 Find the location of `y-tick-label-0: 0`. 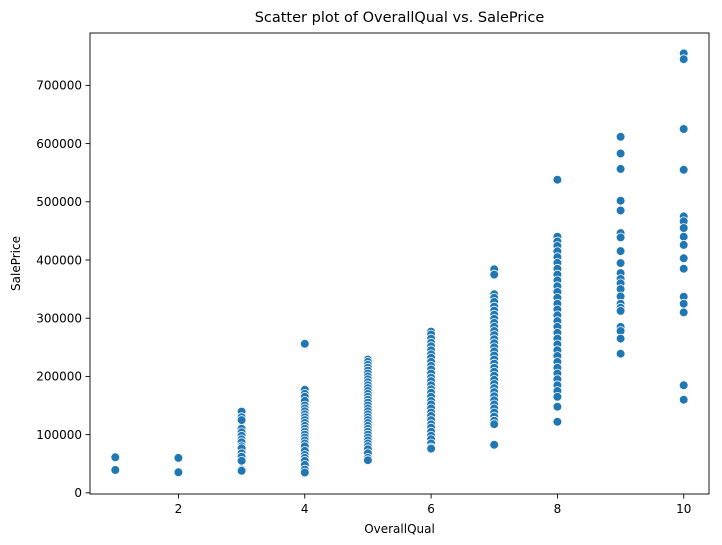

y-tick-label-0: 0 is located at coordinates (78, 493).